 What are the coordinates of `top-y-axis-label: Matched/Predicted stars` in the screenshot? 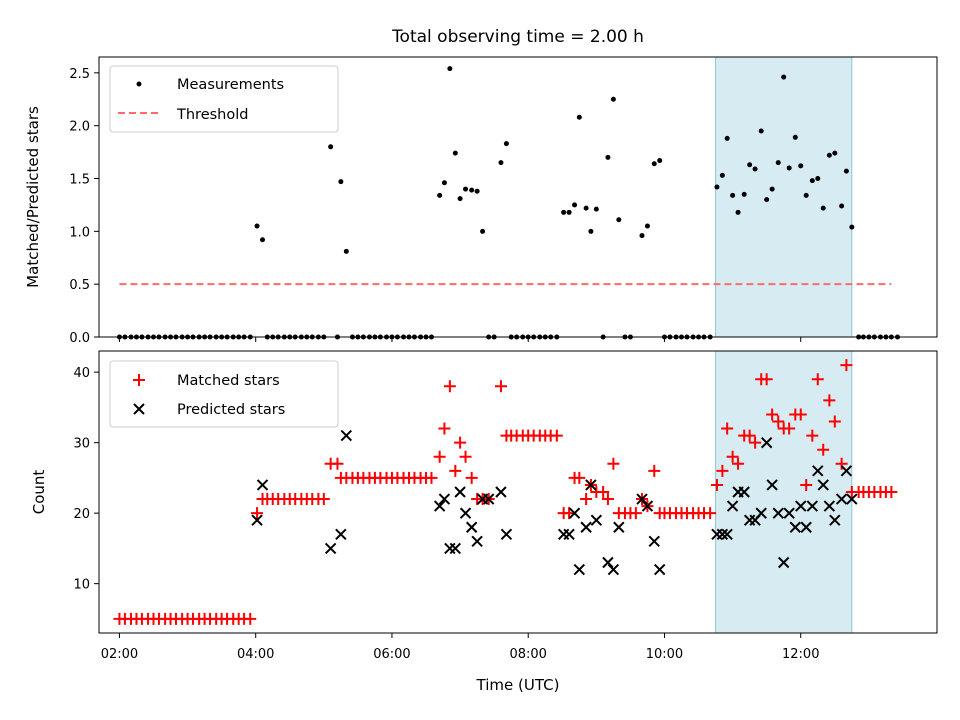 It's located at (33, 197).